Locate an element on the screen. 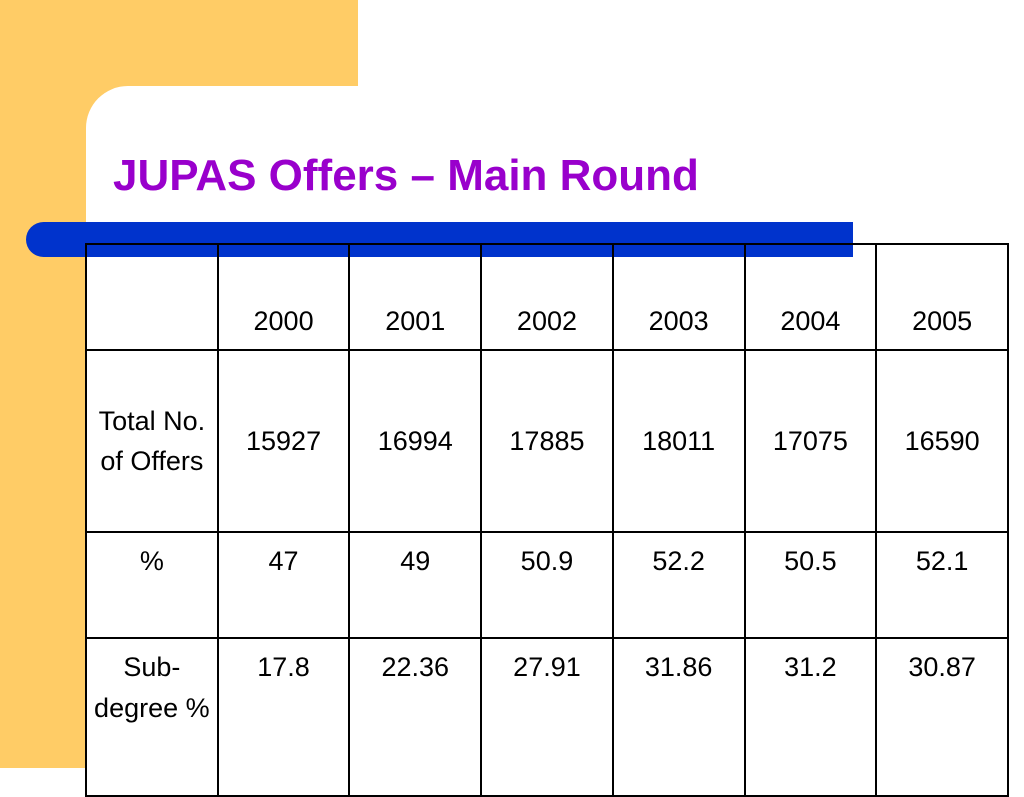 The image size is (1024, 797). table-cell: 47 is located at coordinates (283, 585).